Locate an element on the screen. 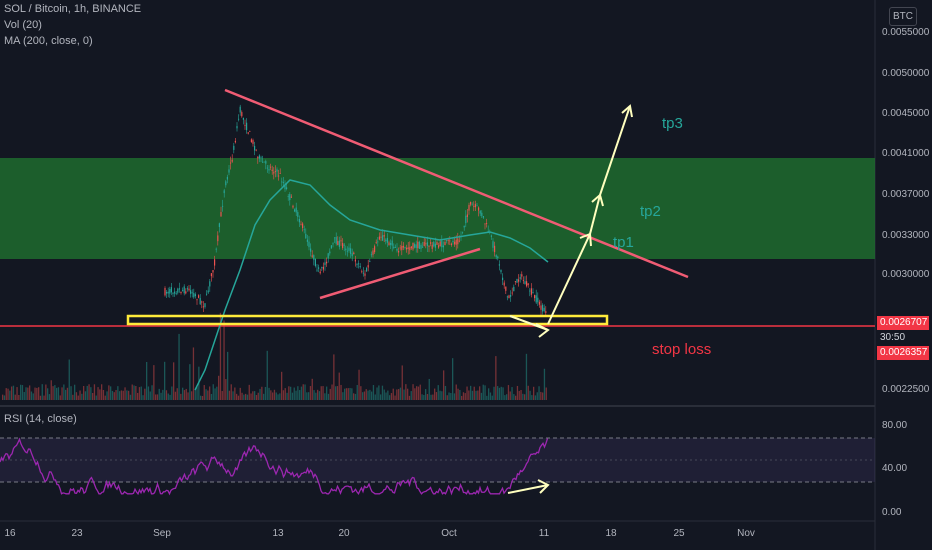  moving-average-line is located at coordinates (371, 285).